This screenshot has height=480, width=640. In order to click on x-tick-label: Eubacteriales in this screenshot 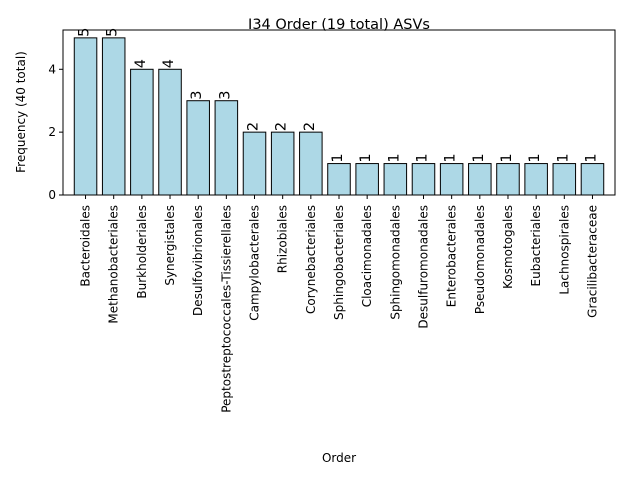, I will do `click(536, 245)`.